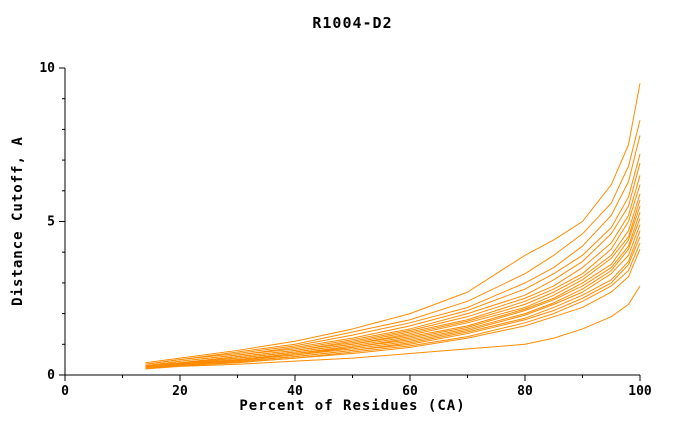 The height and width of the screenshot is (440, 680). Describe the element at coordinates (352, 23) in the screenshot. I see `chart-title: R1004-D2` at that location.